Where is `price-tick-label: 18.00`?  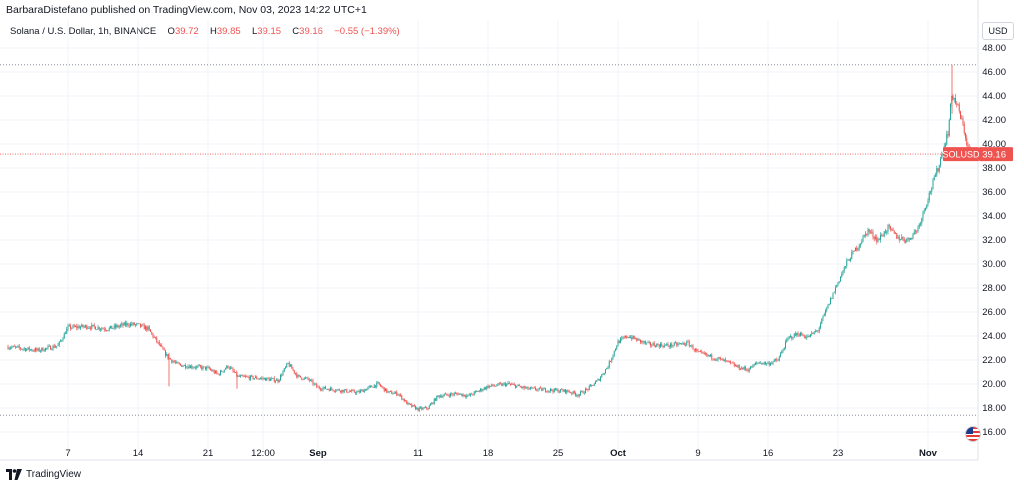
price-tick-label: 18.00 is located at coordinates (994, 408).